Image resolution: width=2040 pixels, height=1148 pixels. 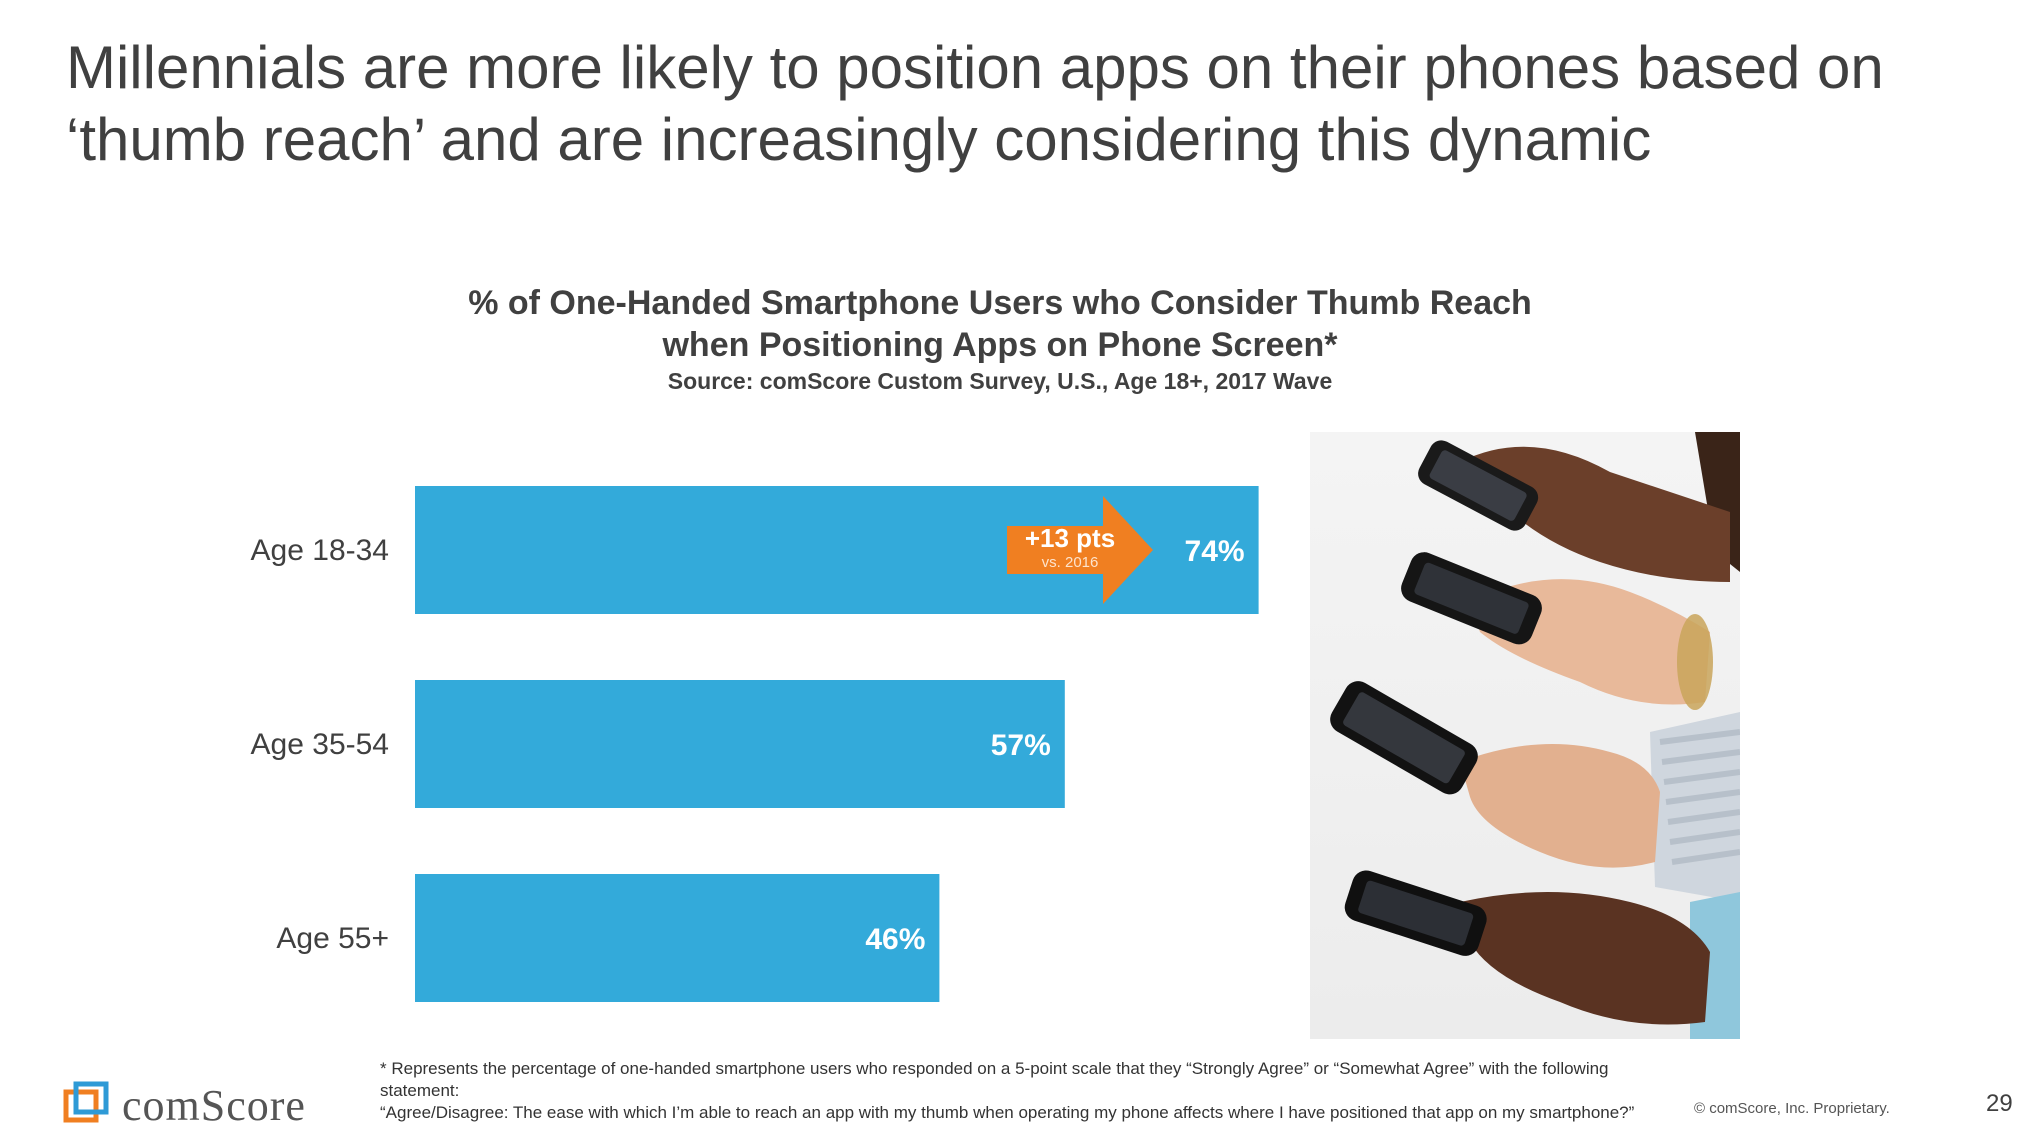 I want to click on comscore-logo-text: comScore, so click(x=214, y=1105).